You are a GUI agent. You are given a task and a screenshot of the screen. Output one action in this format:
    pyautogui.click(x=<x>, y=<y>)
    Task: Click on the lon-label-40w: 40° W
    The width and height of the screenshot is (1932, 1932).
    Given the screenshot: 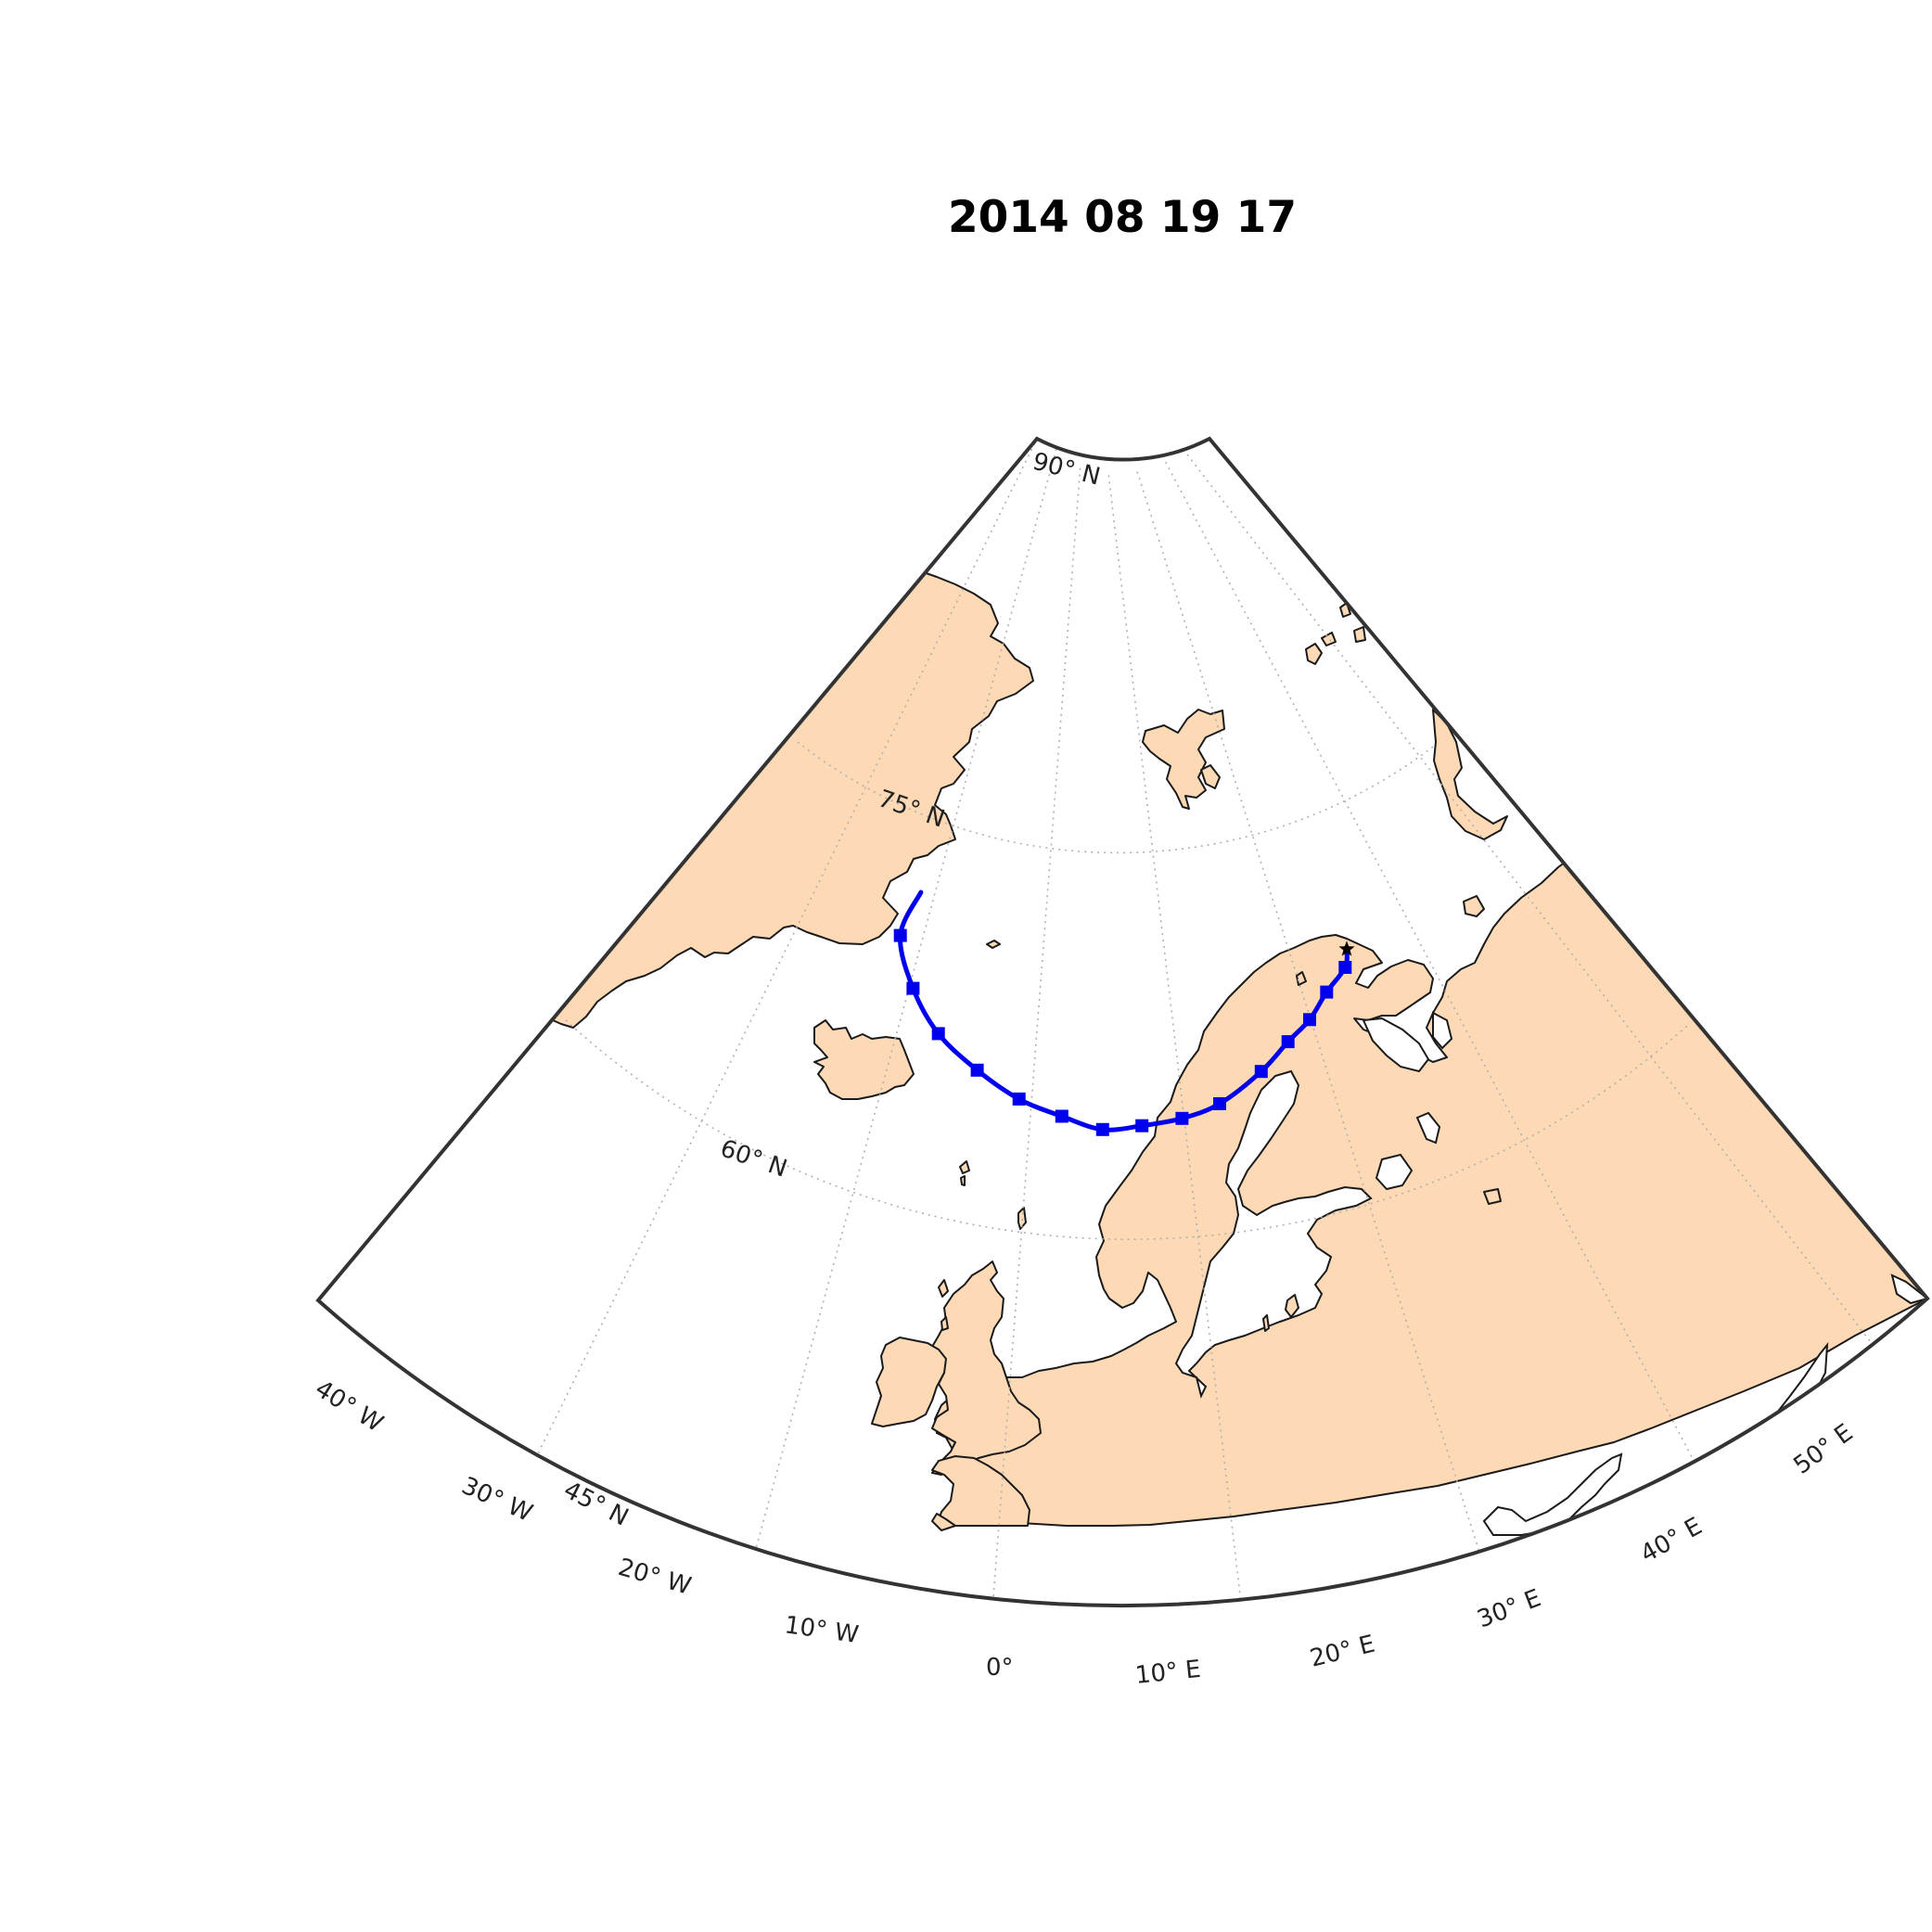 What is the action you would take?
    pyautogui.click(x=349, y=1406)
    